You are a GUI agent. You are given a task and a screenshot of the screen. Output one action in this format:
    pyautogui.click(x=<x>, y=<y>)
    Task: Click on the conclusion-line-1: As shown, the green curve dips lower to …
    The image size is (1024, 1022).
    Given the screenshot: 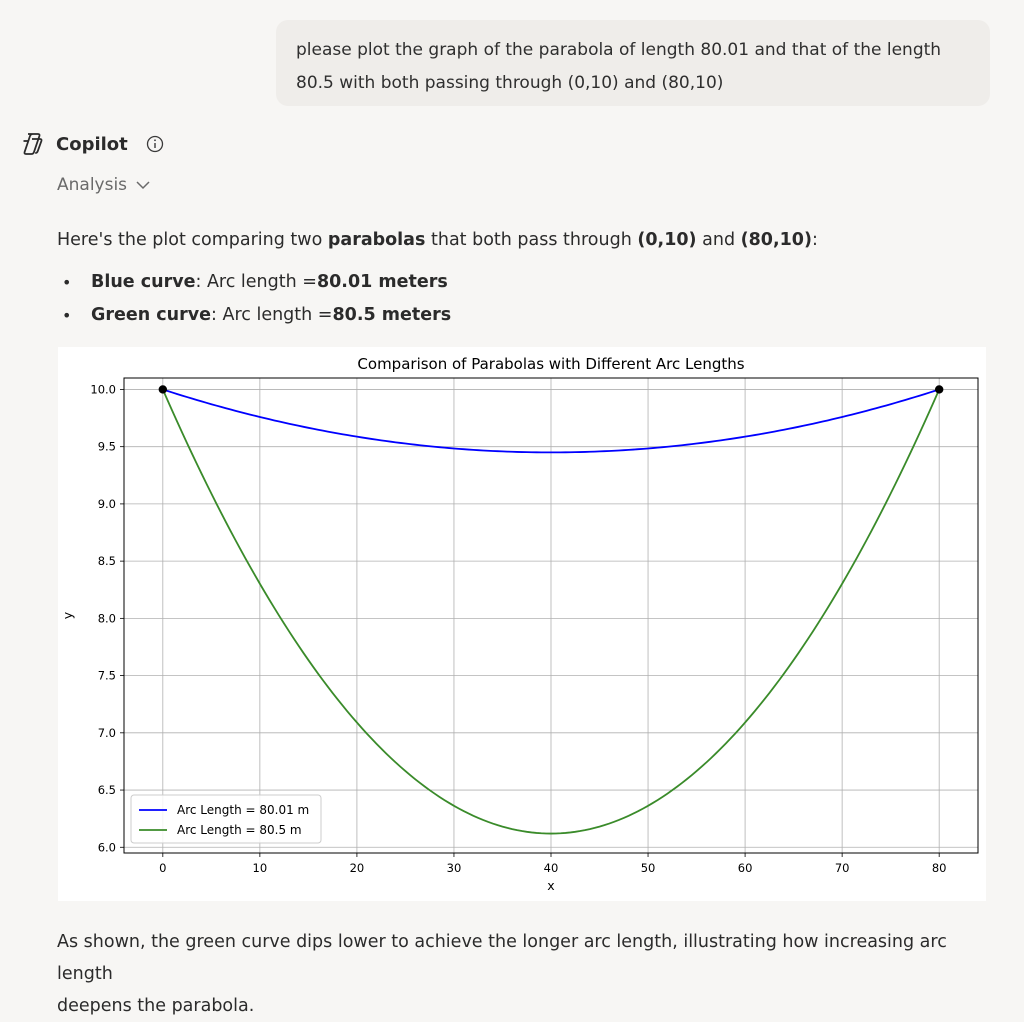 What is the action you would take?
    pyautogui.click(x=502, y=958)
    